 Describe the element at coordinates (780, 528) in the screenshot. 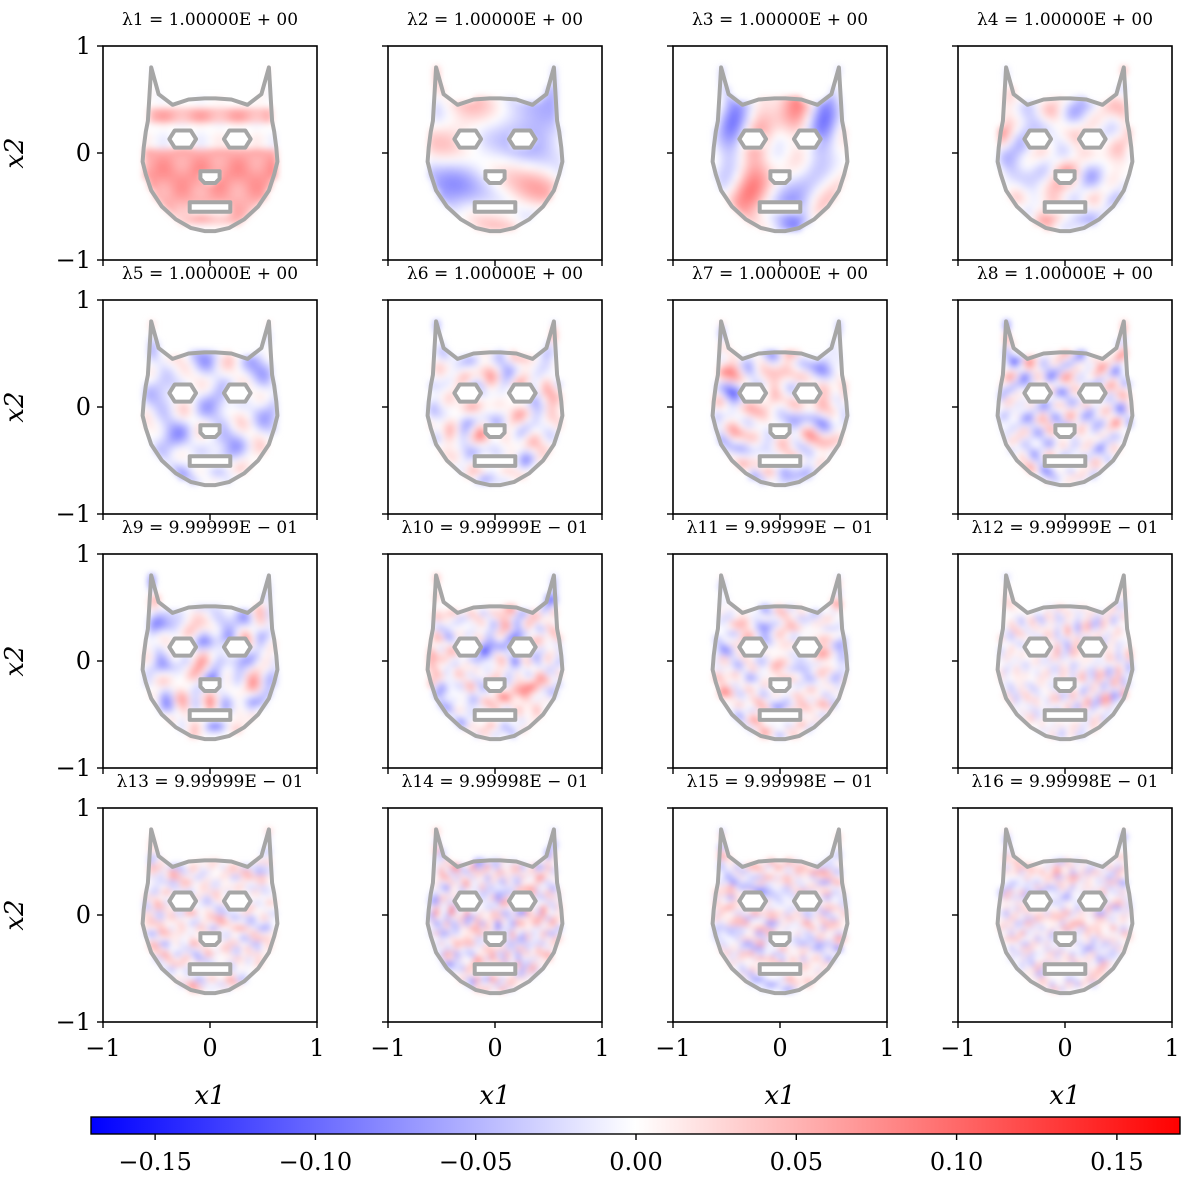

I see `panel-title: λ11 = 9.99999E − 01` at that location.